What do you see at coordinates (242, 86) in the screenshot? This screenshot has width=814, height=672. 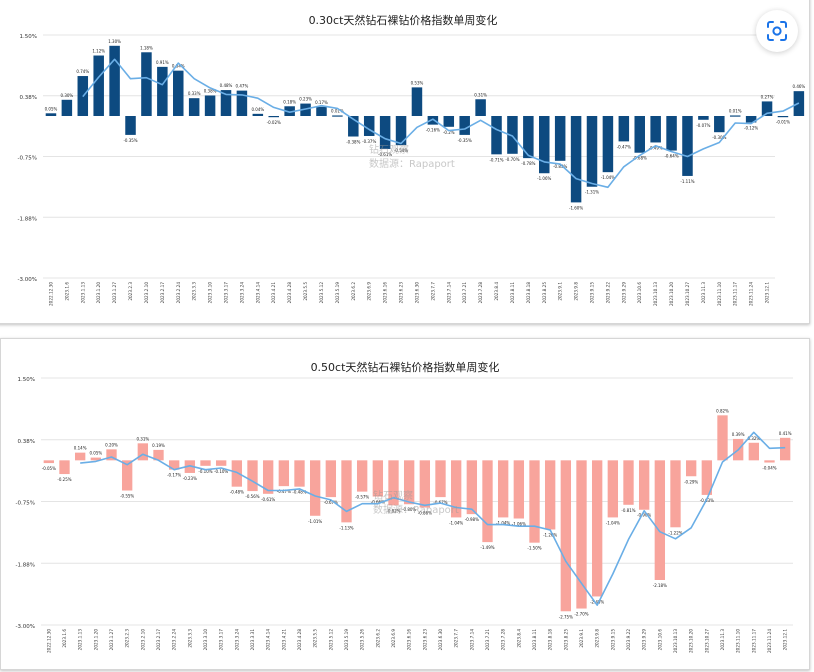 I see `data-label: 0.47%` at bounding box center [242, 86].